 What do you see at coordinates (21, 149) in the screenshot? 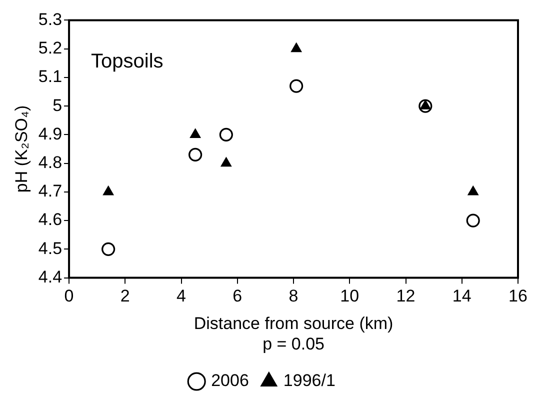
I see `y-axis-title: pH (K₂SO₄)` at bounding box center [21, 149].